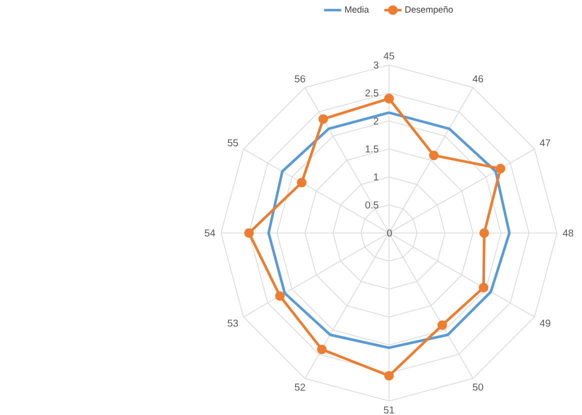 This screenshot has height=415, width=582. Describe the element at coordinates (376, 121) in the screenshot. I see `y-tick-label: 2` at that location.